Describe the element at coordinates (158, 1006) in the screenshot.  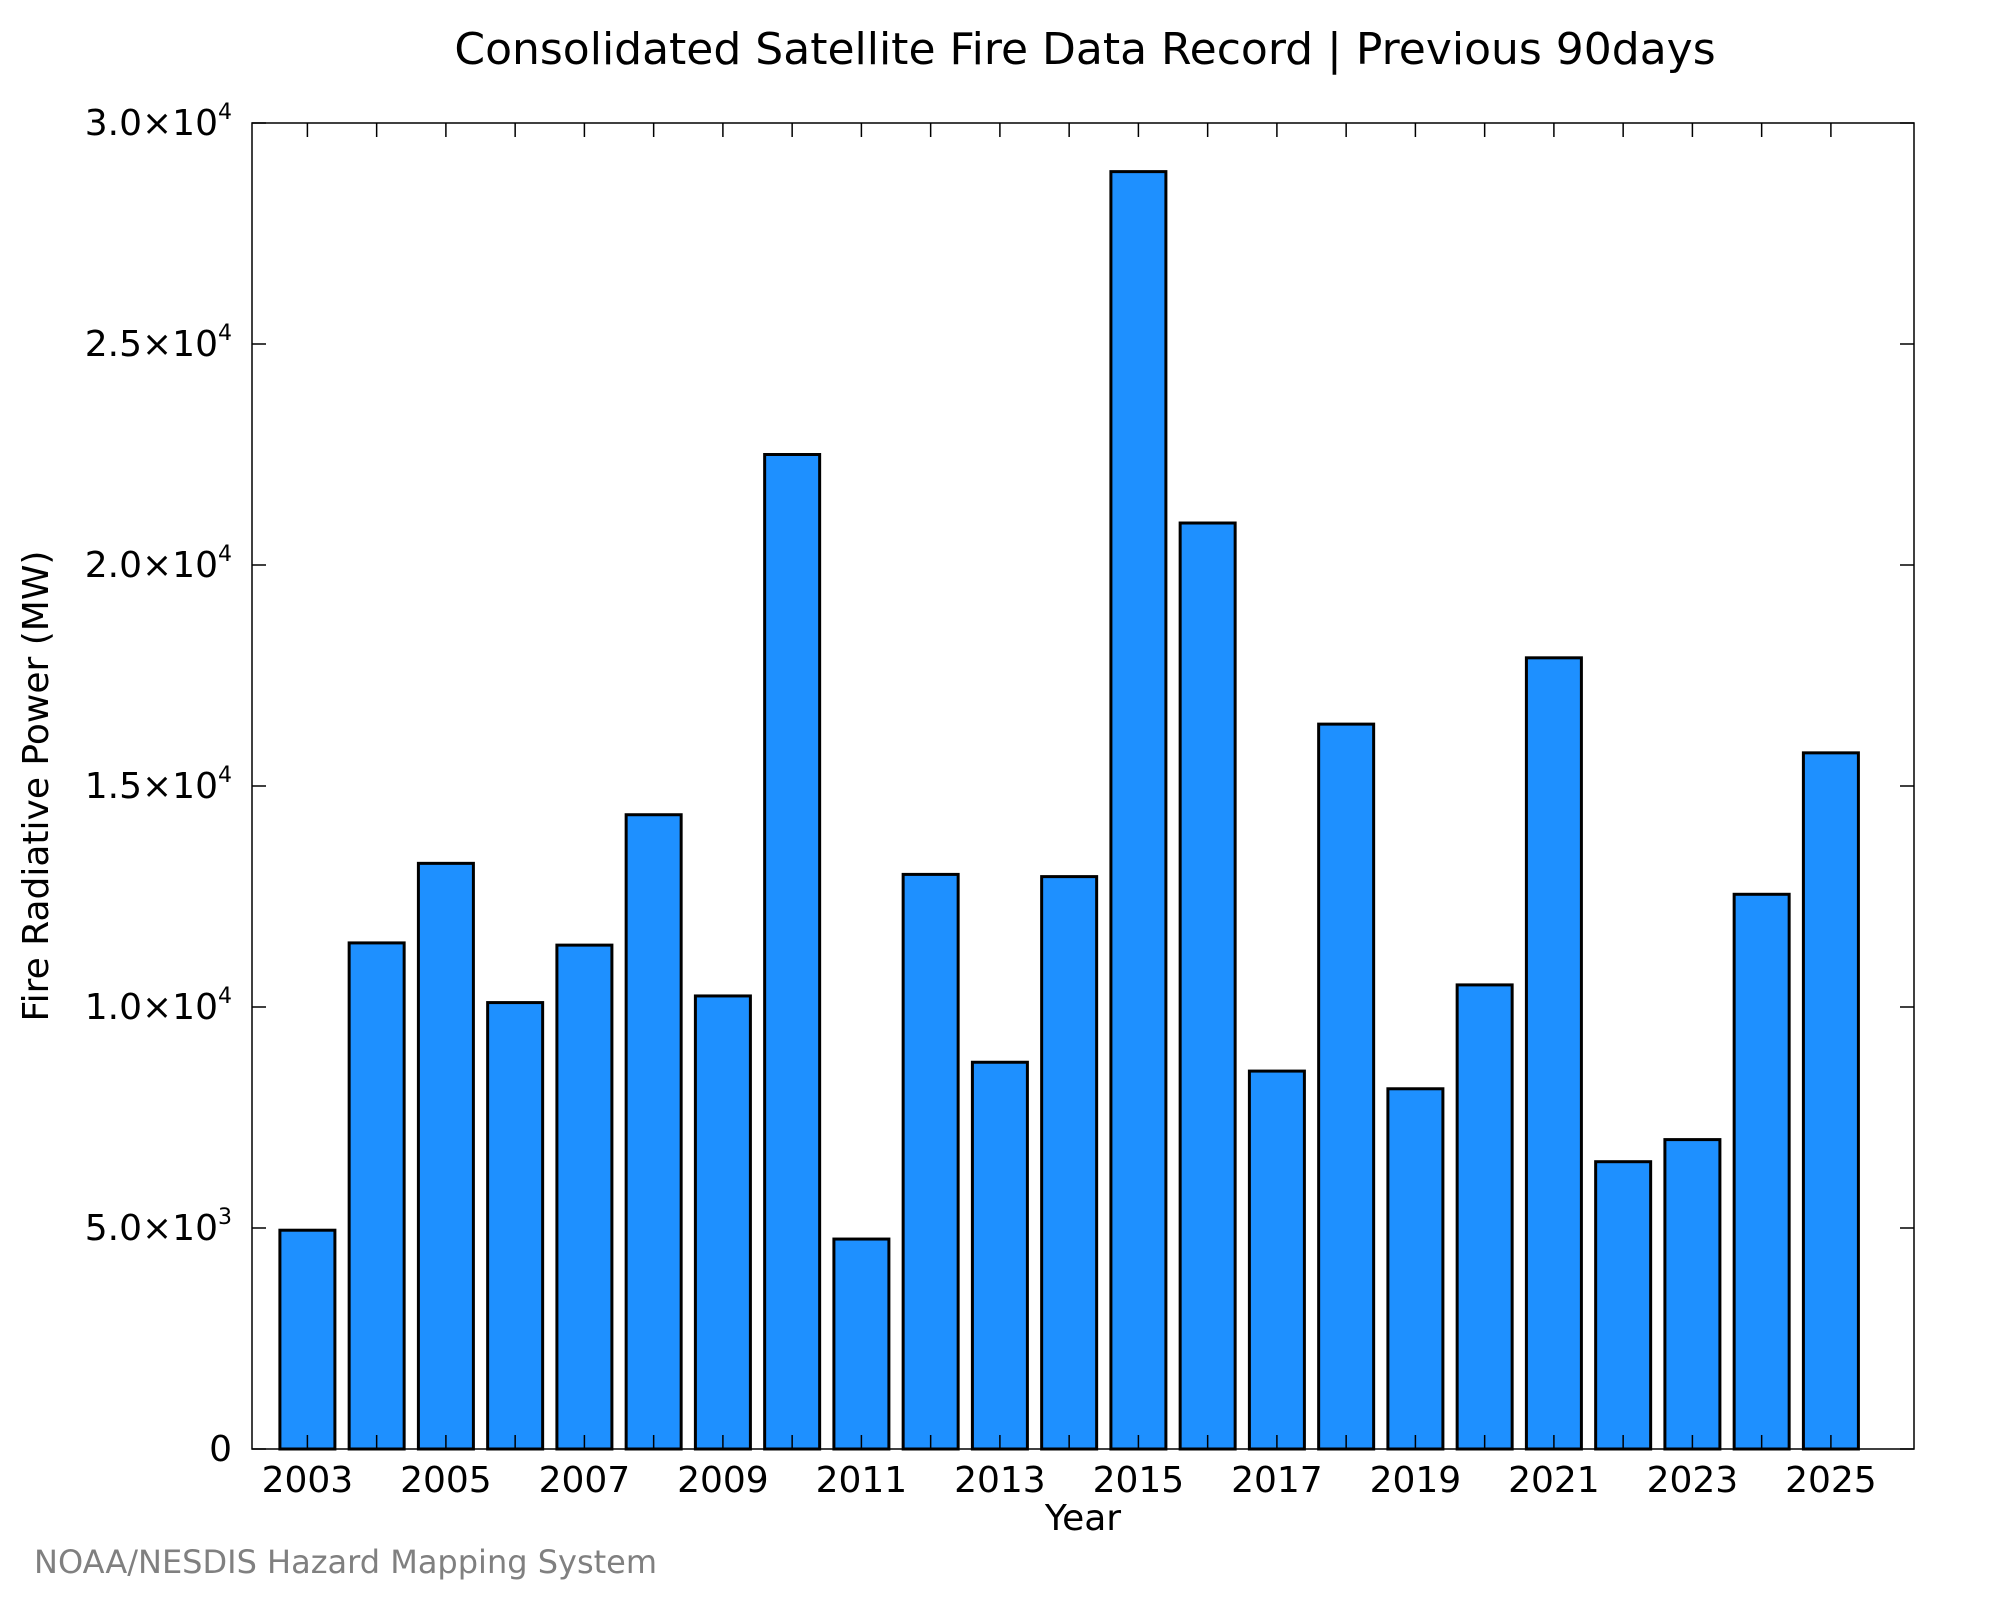
I see `y-tick-label-10000: 1.0×10⁴` at that location.